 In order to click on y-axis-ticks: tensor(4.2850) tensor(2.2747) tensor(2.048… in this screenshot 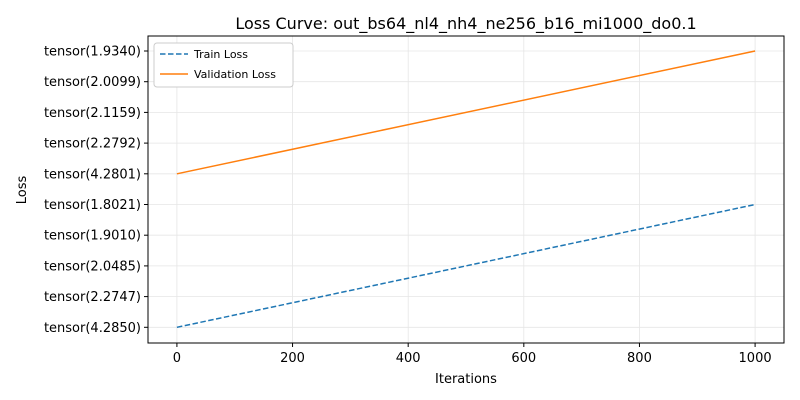, I will do `click(96, 190)`.